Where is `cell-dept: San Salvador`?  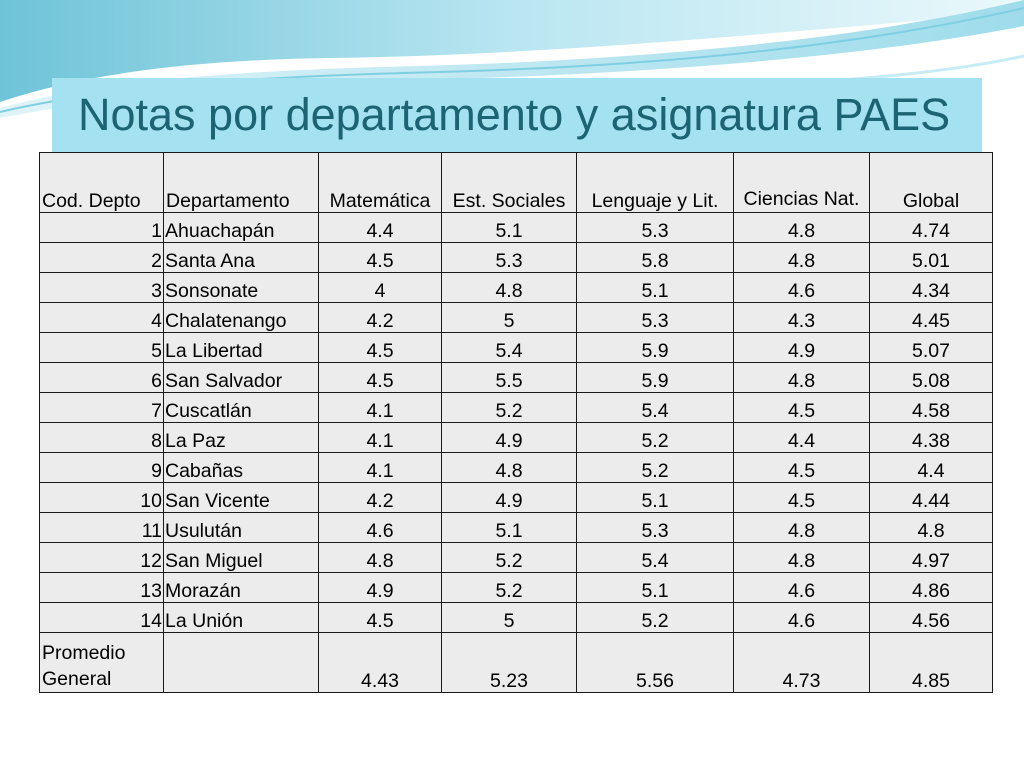 cell-dept: San Salvador is located at coordinates (241, 377).